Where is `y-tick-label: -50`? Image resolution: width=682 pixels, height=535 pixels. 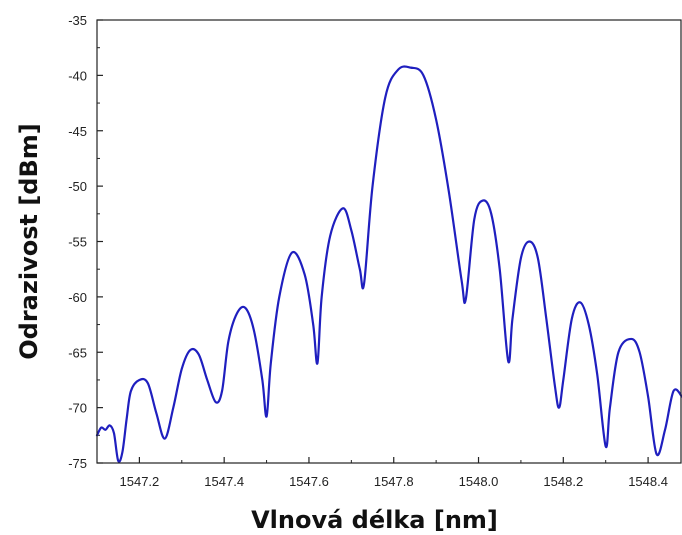 y-tick-label: -50 is located at coordinates (77, 186).